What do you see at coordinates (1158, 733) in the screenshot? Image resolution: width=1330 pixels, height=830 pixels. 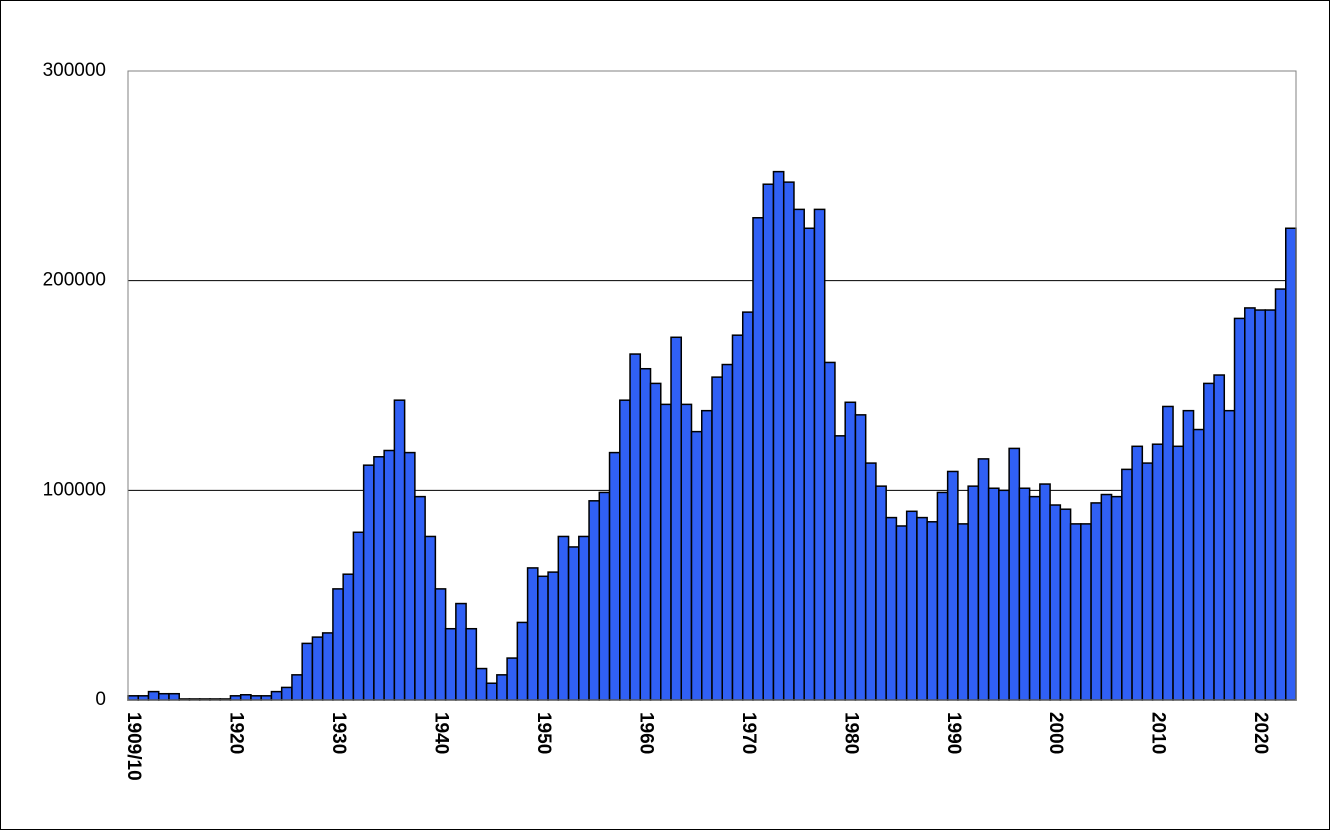 I see `x-tick-label: 2010` at bounding box center [1158, 733].